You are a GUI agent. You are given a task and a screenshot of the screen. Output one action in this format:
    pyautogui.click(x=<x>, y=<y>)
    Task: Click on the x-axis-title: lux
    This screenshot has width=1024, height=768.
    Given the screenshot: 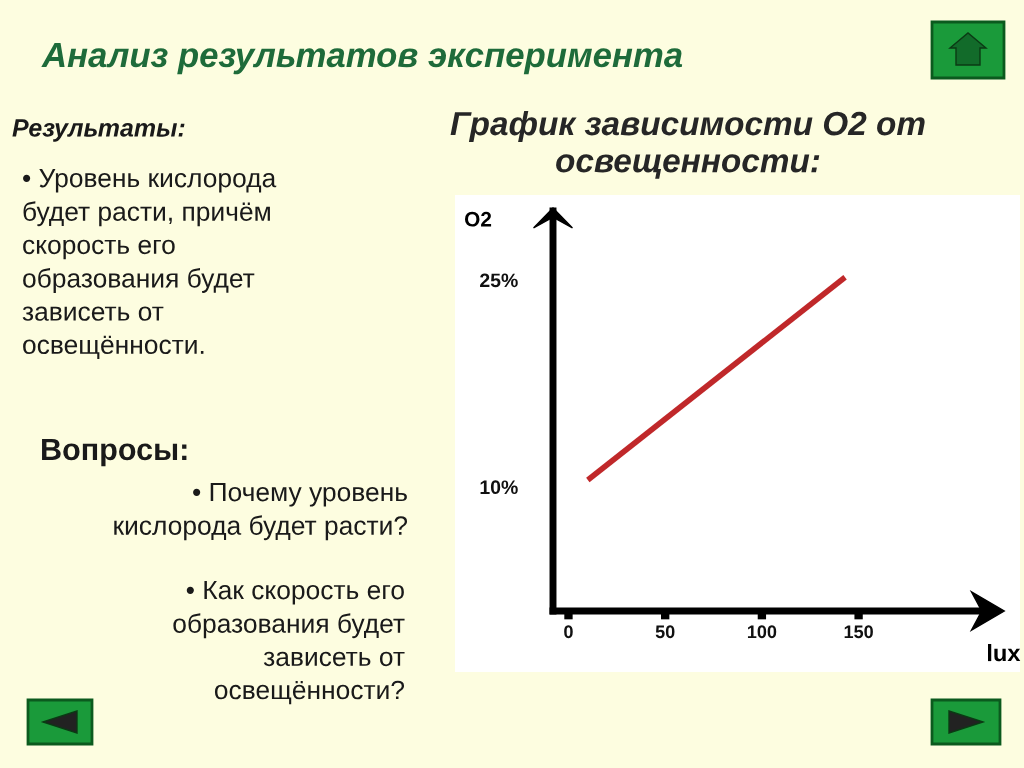 What is the action you would take?
    pyautogui.click(x=1004, y=652)
    